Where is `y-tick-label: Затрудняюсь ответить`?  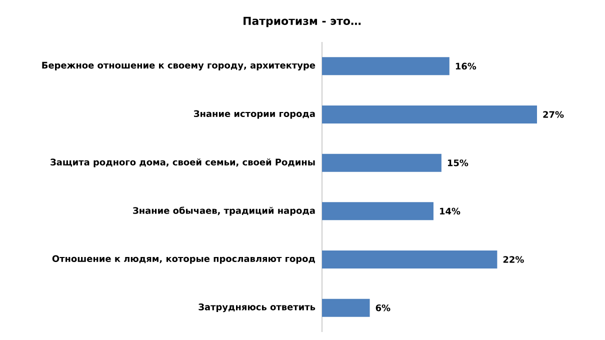
y-tick-label: Затрудняюсь ответить is located at coordinates (257, 308).